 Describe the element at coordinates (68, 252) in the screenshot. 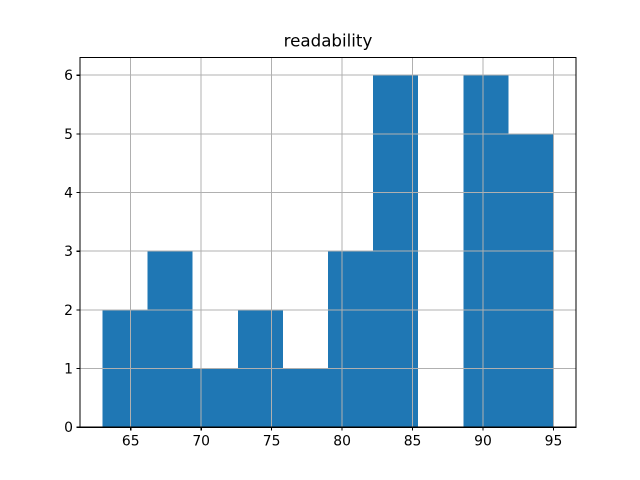

I see `y-tick-label: 3` at that location.